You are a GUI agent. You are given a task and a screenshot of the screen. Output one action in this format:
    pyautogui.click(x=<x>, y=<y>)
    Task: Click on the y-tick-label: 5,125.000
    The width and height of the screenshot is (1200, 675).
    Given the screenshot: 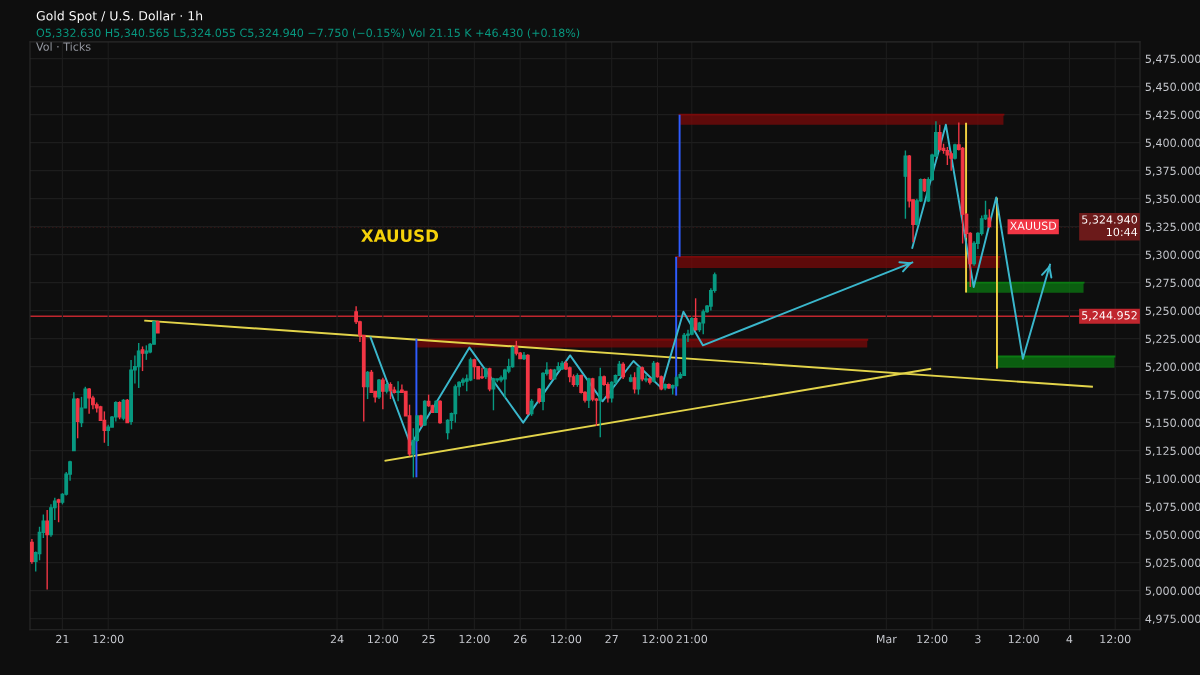 What is the action you would take?
    pyautogui.click(x=1172, y=451)
    